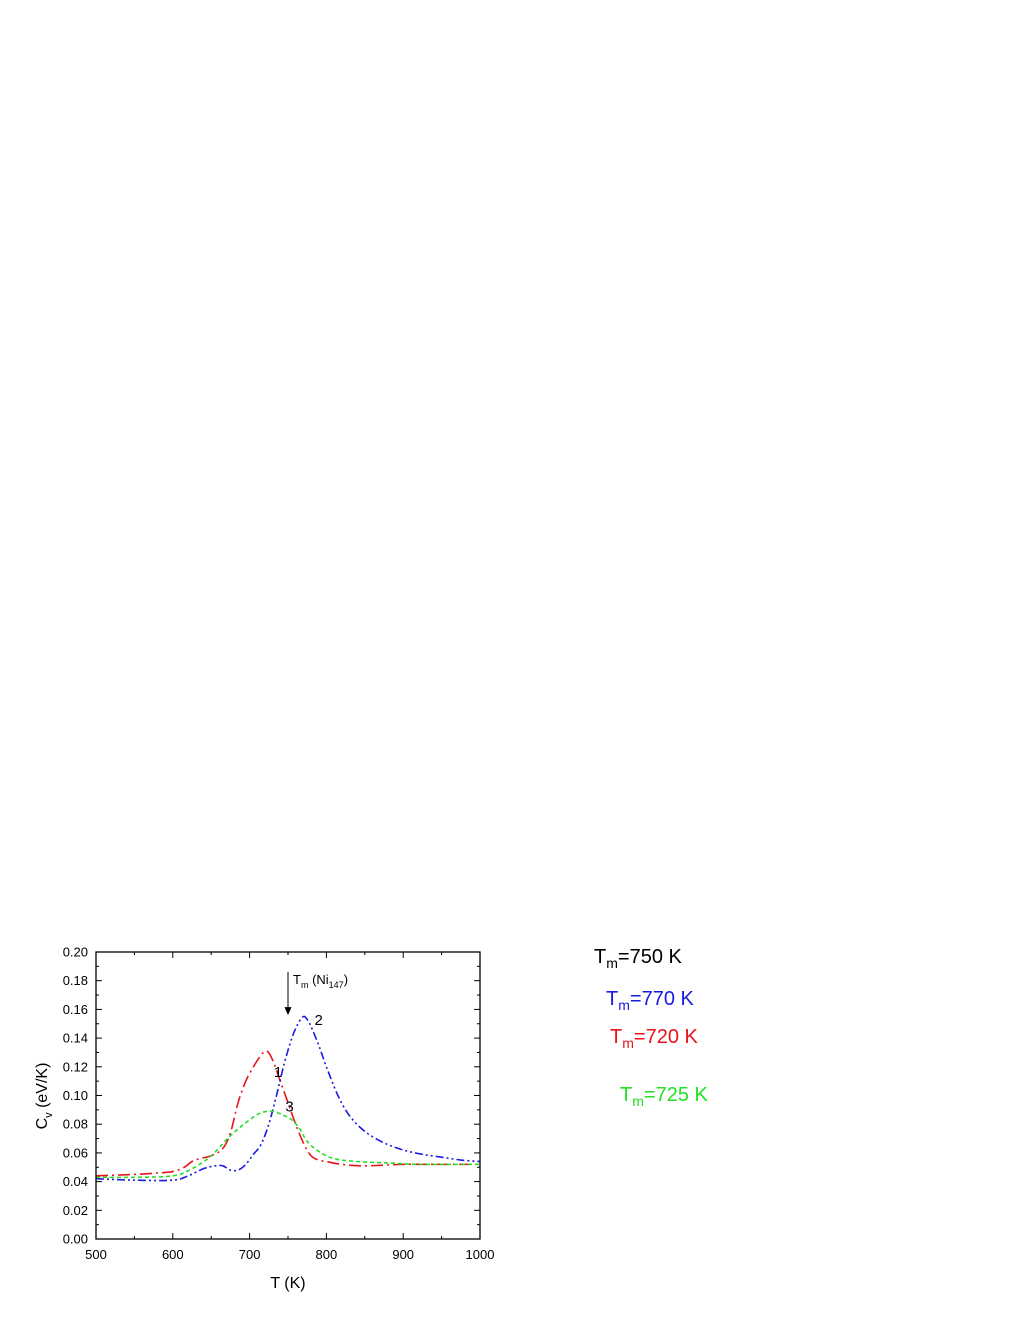 The width and height of the screenshot is (1020, 1320). I want to click on y-tick-label: 0.06, so click(75, 1152).